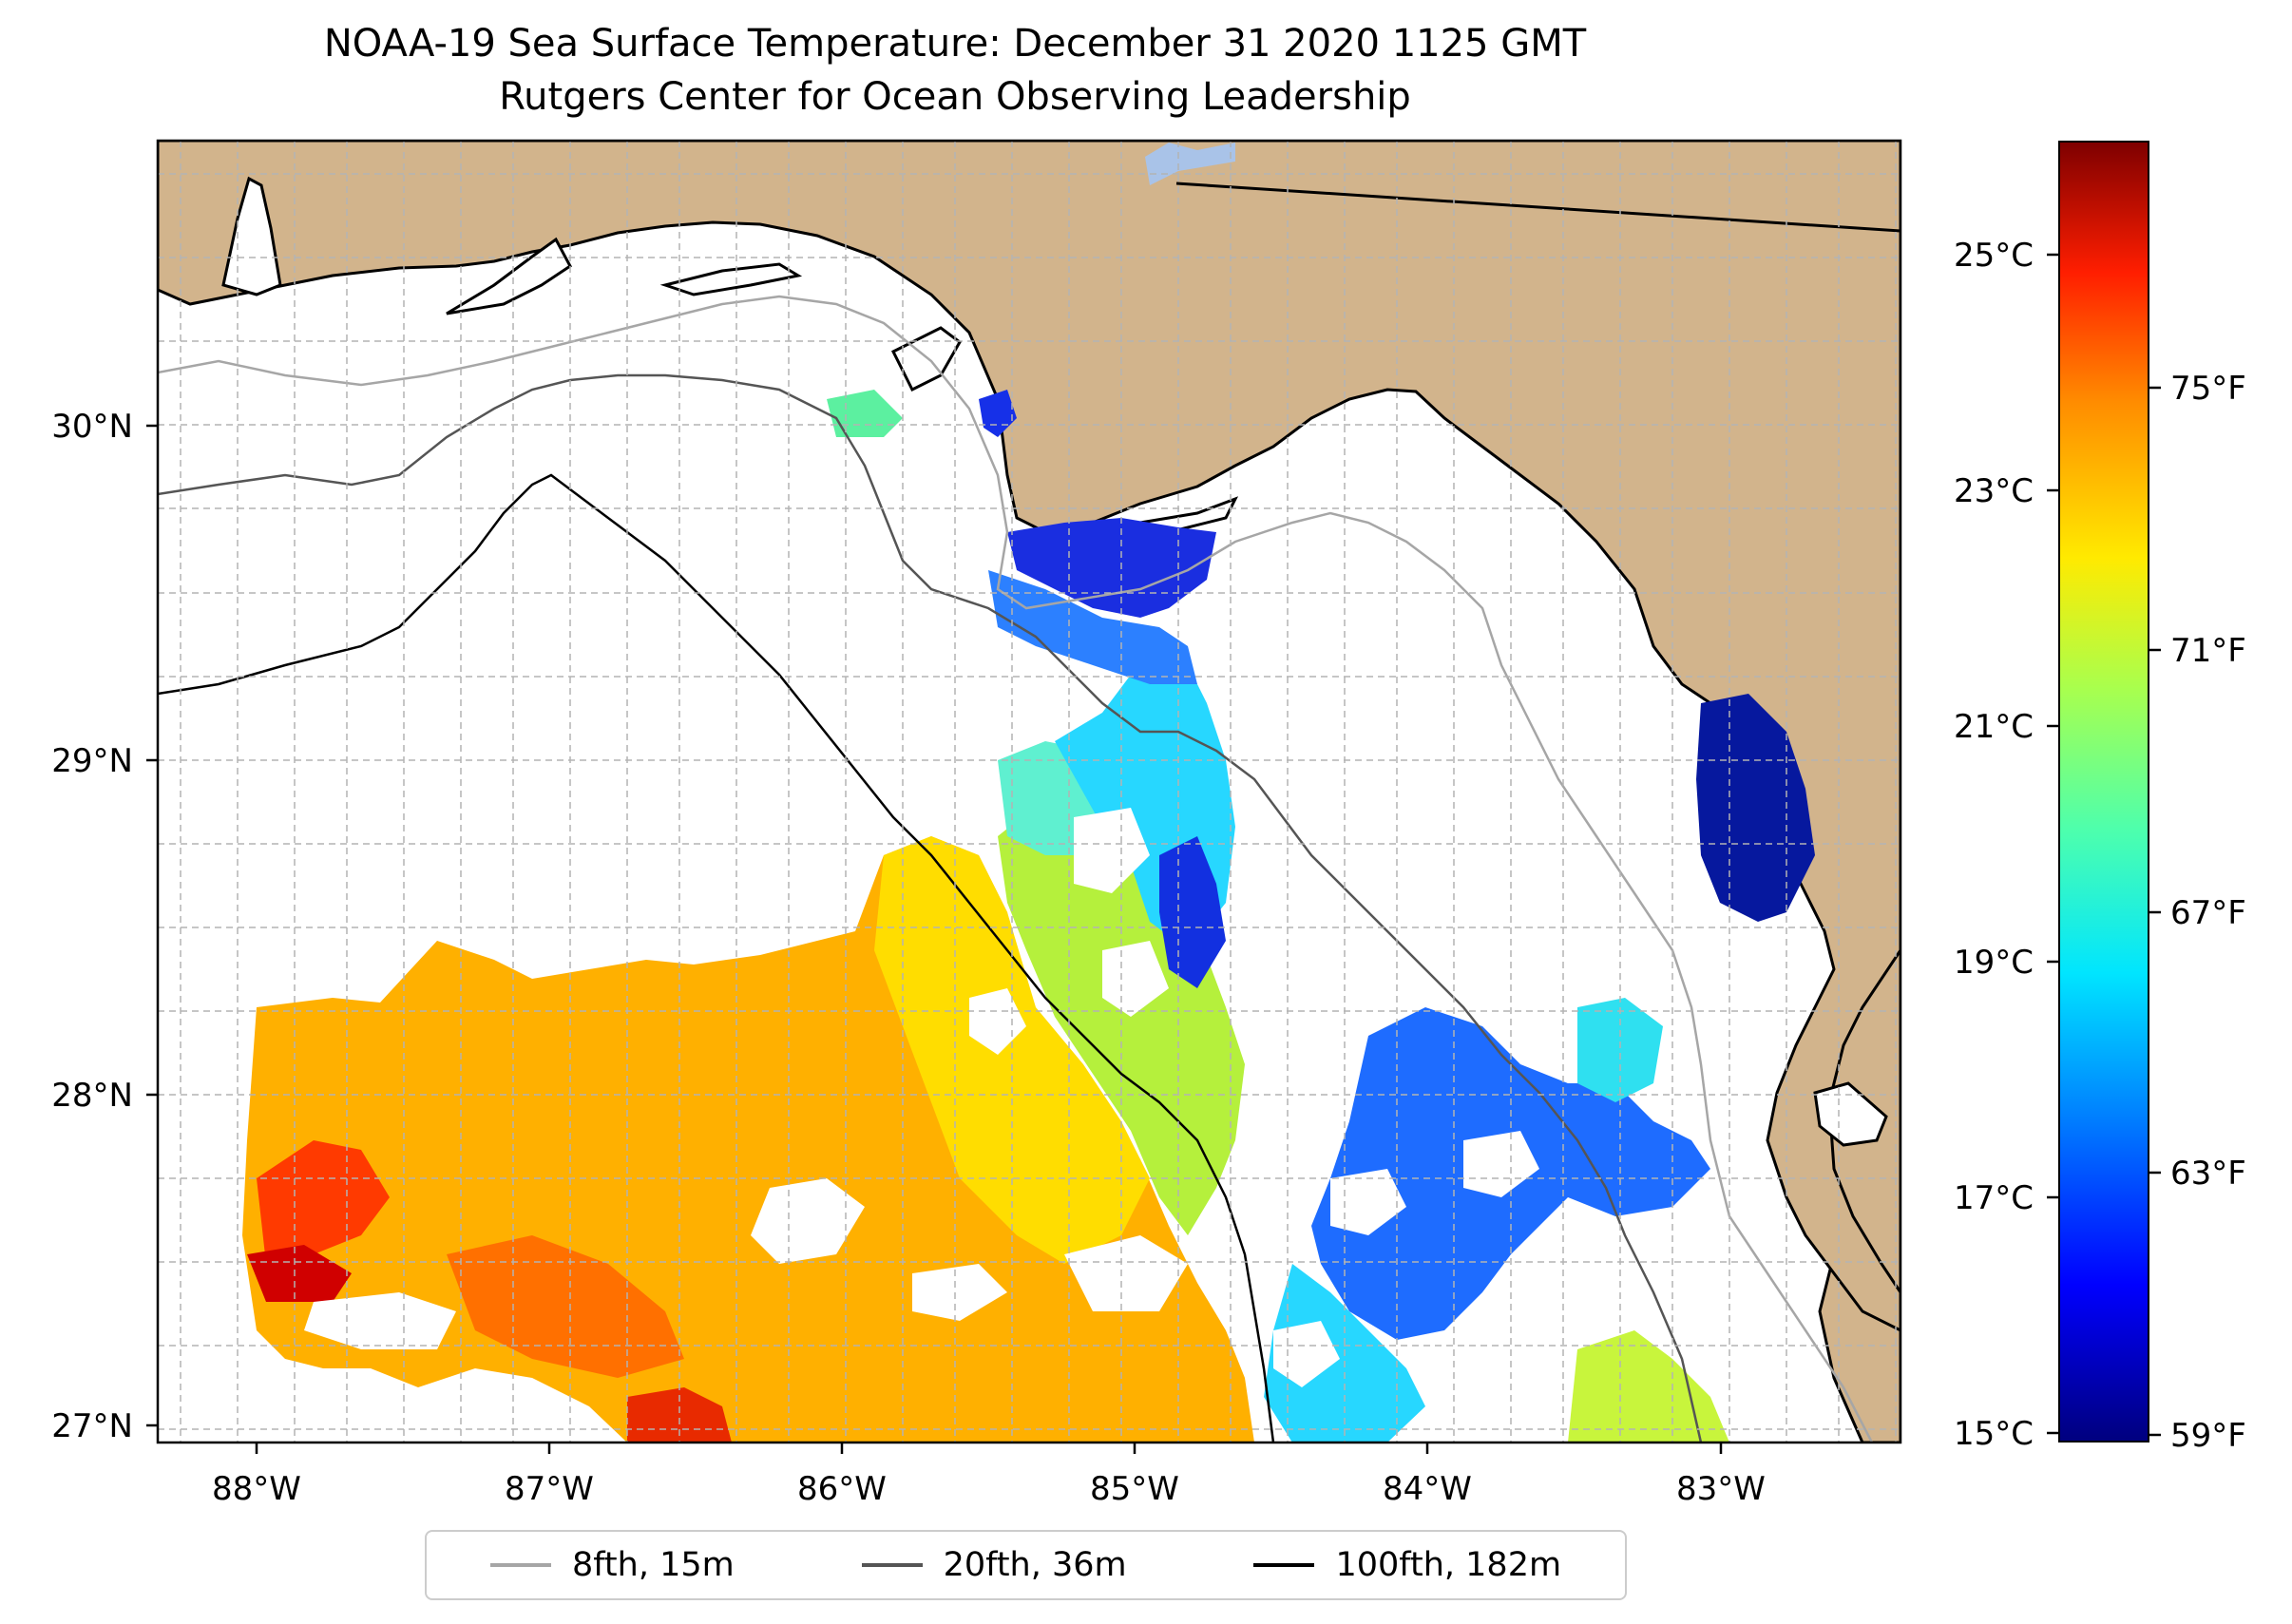 The width and height of the screenshot is (2292, 1624). Describe the element at coordinates (1721, 1489) in the screenshot. I see `lon-label-83w: 83°W` at that location.